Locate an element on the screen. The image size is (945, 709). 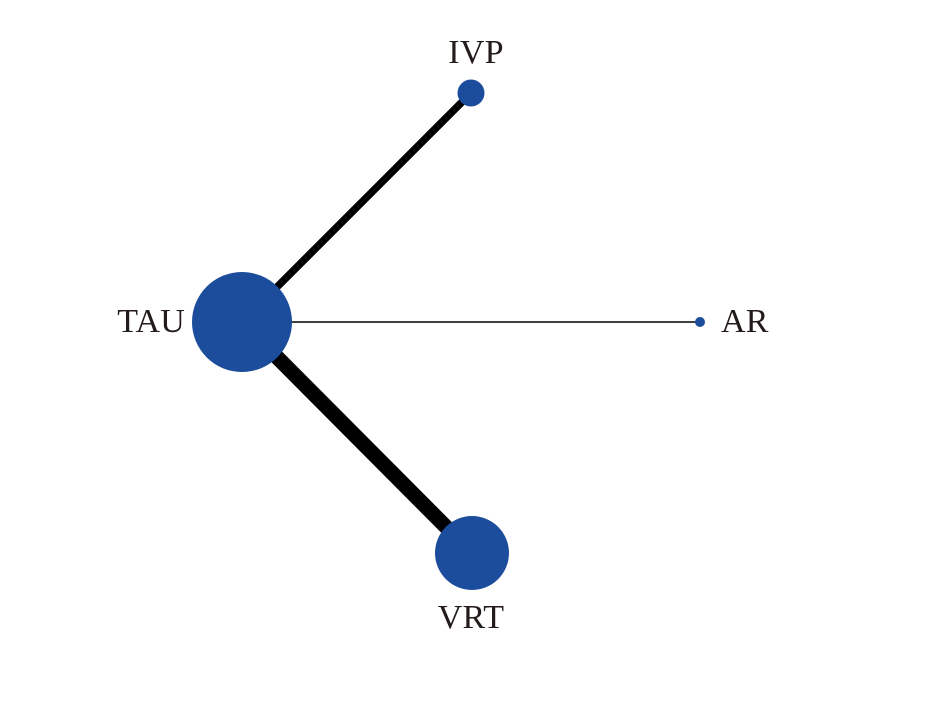
edge-tau-ivp is located at coordinates (356, 207).